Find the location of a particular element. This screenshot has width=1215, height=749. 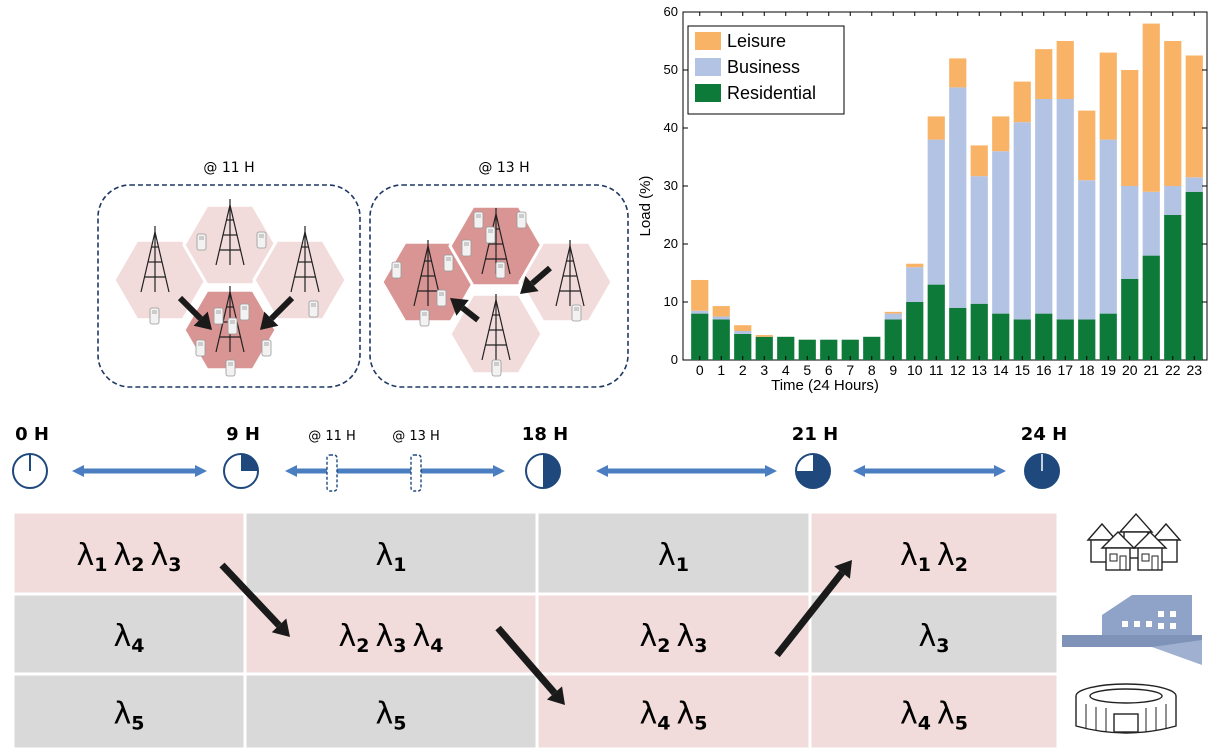

y-axis-label: Load (%) is located at coordinates (645, 206).